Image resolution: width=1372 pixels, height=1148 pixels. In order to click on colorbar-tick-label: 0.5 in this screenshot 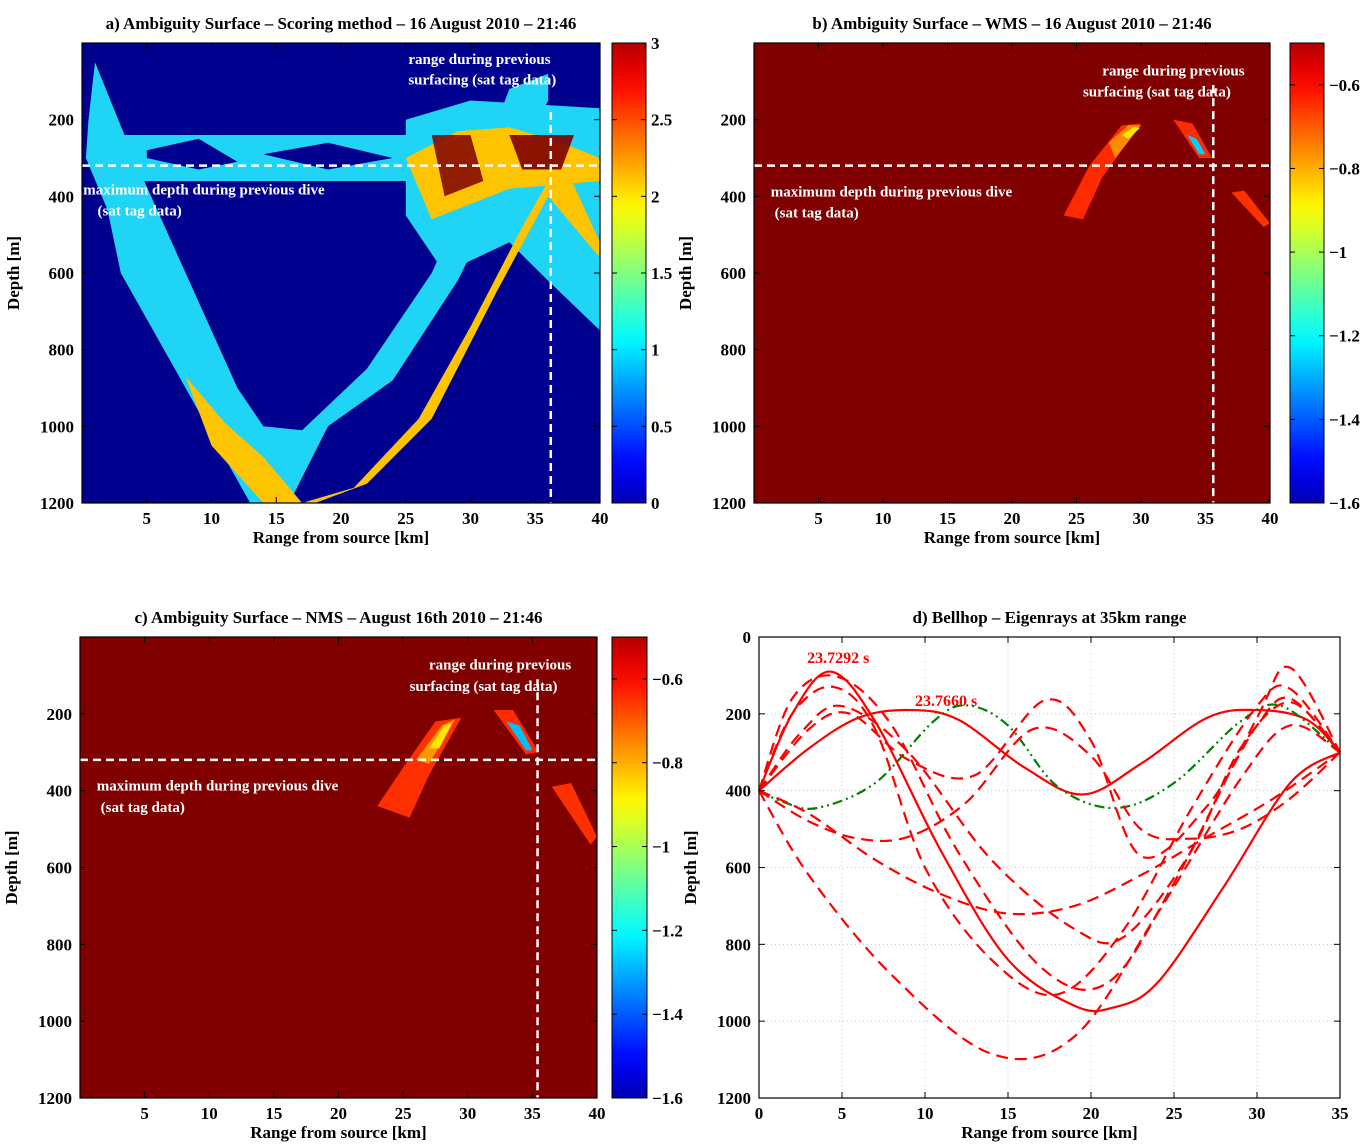, I will do `click(661, 426)`.